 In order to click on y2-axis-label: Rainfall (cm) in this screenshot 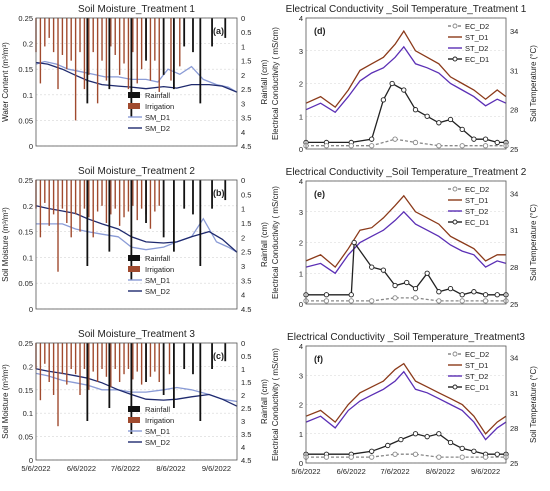, I will do `click(264, 244)`.